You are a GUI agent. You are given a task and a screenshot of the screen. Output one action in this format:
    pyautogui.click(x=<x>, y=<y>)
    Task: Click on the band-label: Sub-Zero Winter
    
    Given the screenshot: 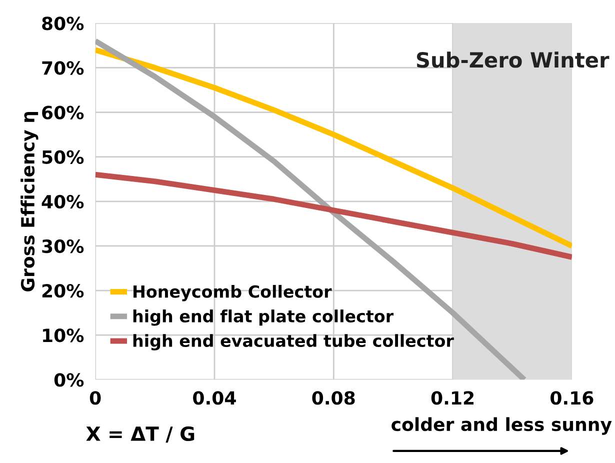 What is the action you would take?
    pyautogui.click(x=513, y=60)
    